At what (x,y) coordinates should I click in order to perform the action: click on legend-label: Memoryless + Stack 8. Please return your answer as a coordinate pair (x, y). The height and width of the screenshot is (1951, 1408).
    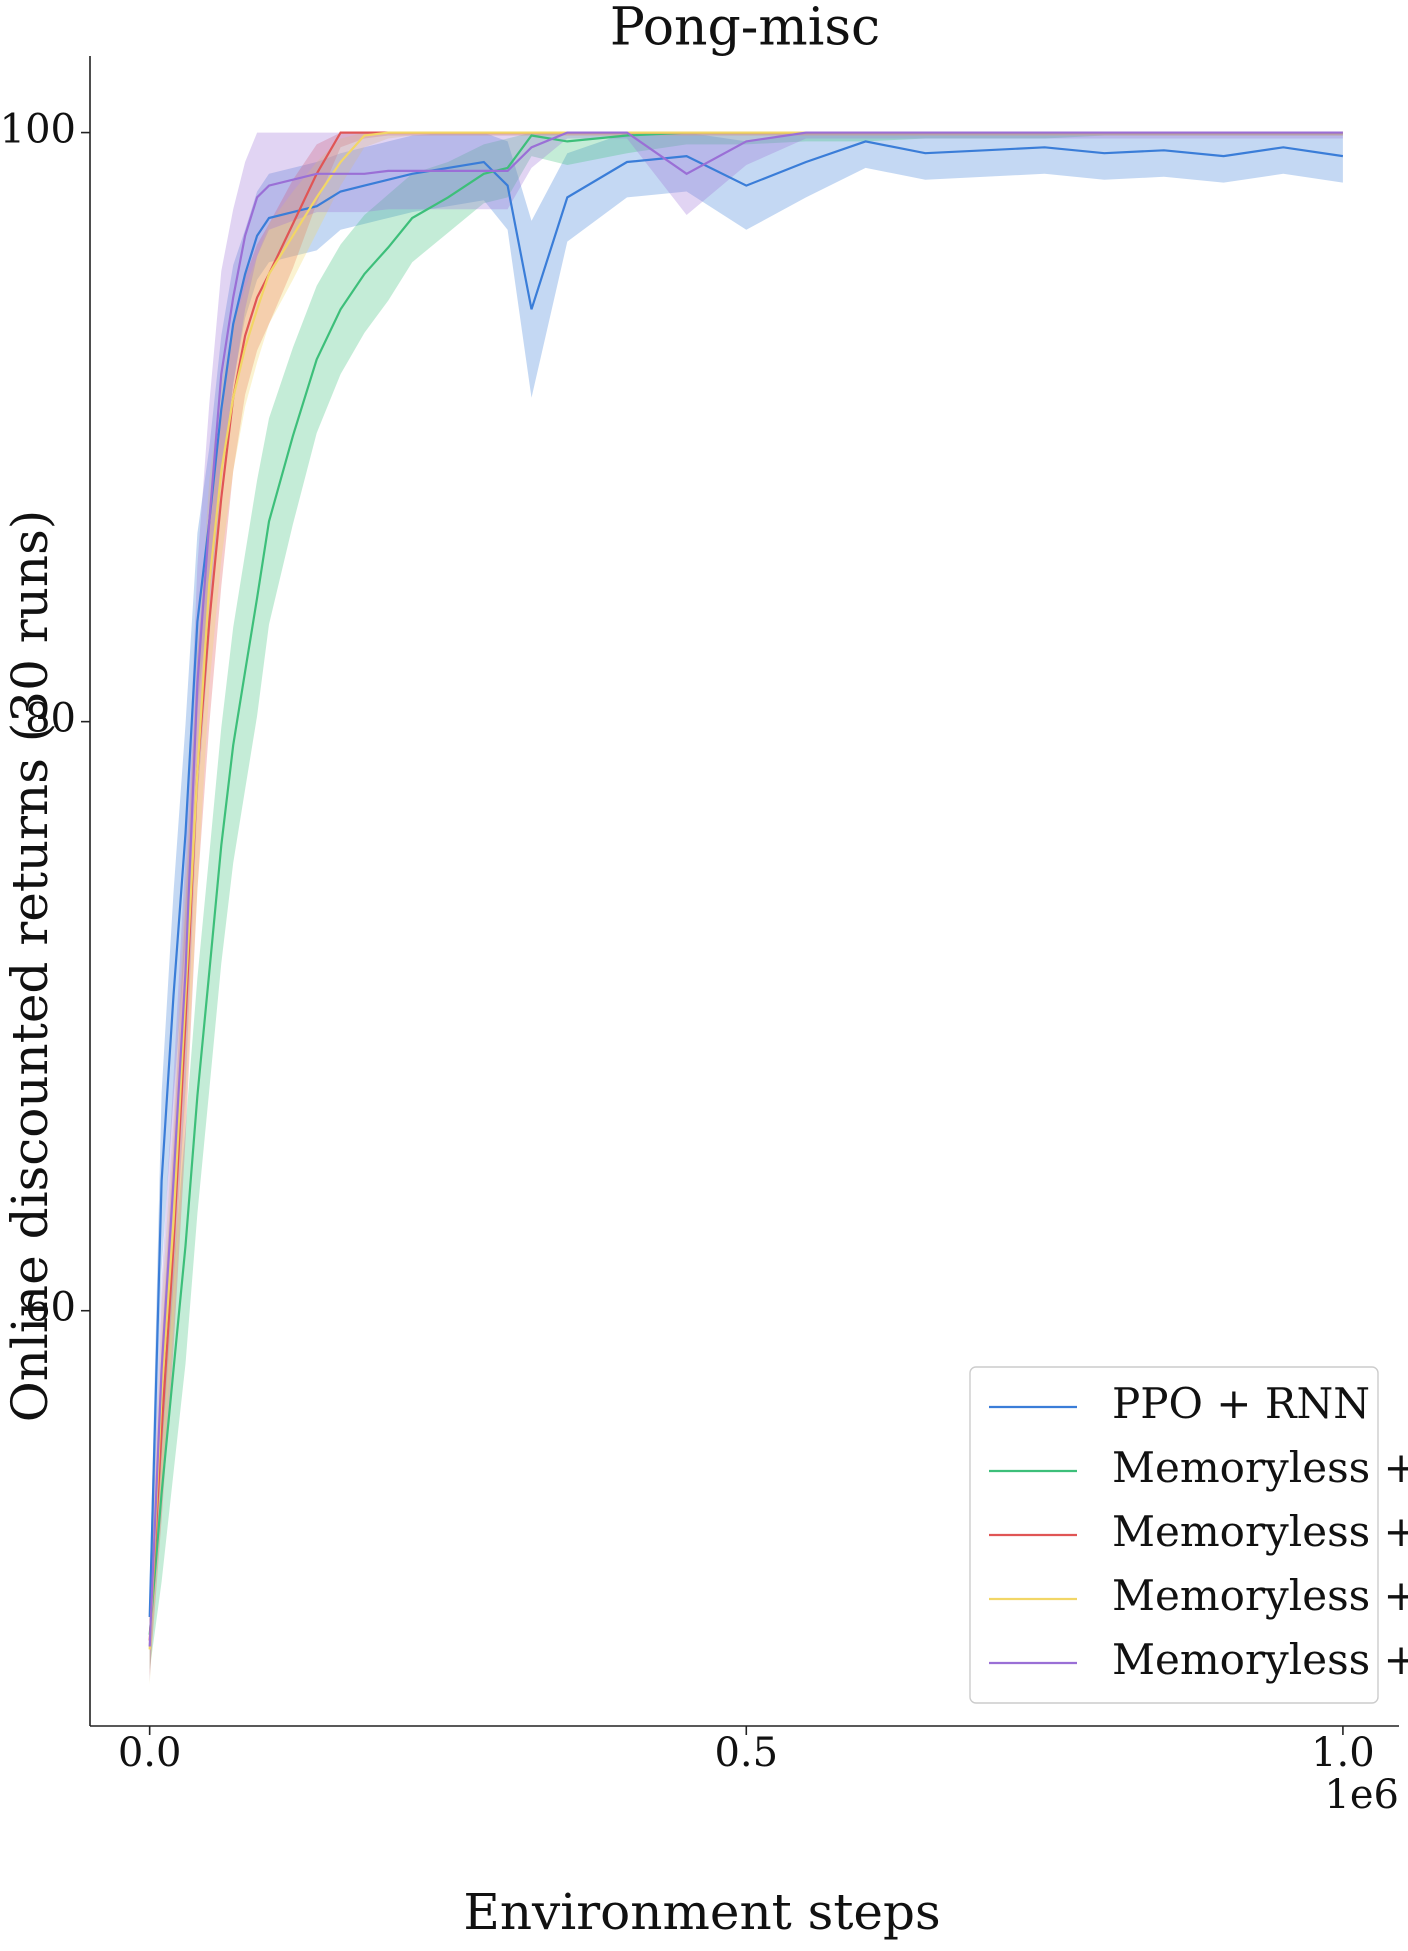
    Looking at the image, I should click on (1260, 1659).